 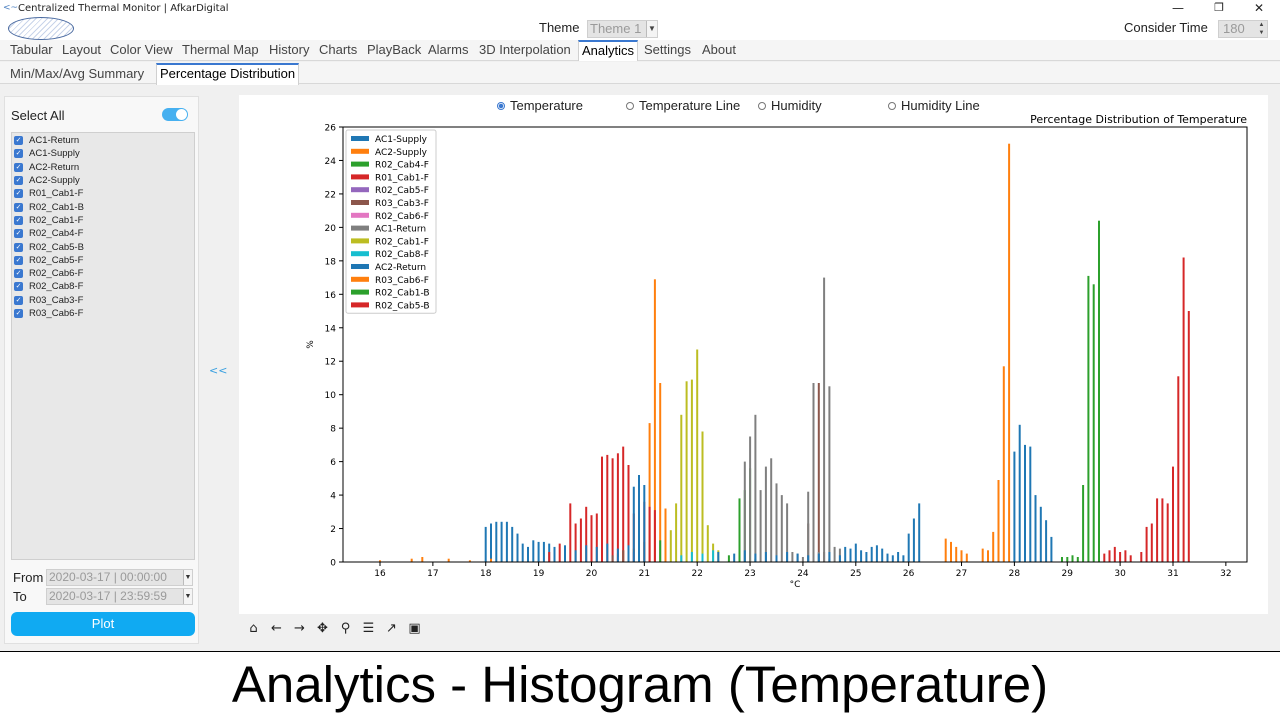 What do you see at coordinates (103, 180) in the screenshot?
I see `sensor-item: ✓ AC2-Supply` at bounding box center [103, 180].